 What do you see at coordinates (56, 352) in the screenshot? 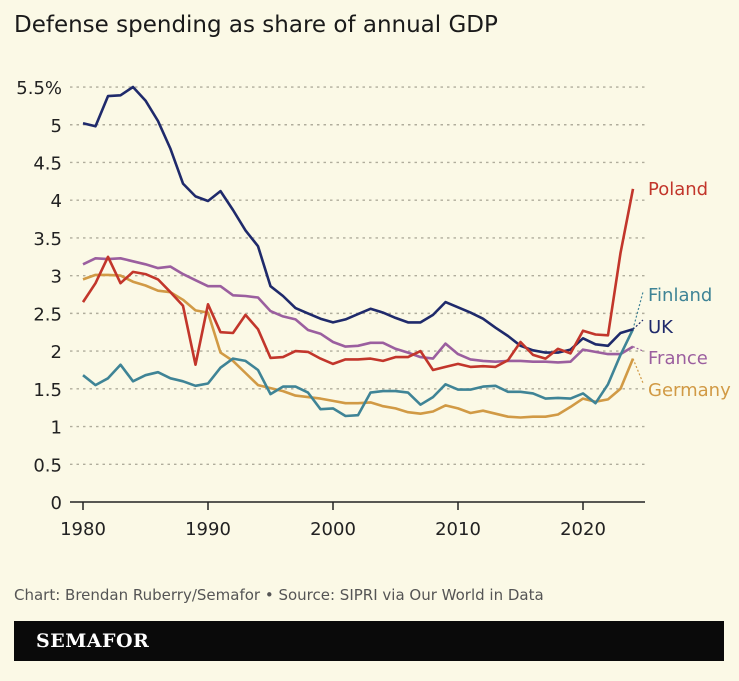
I see `y-tick-label: 2` at bounding box center [56, 352].